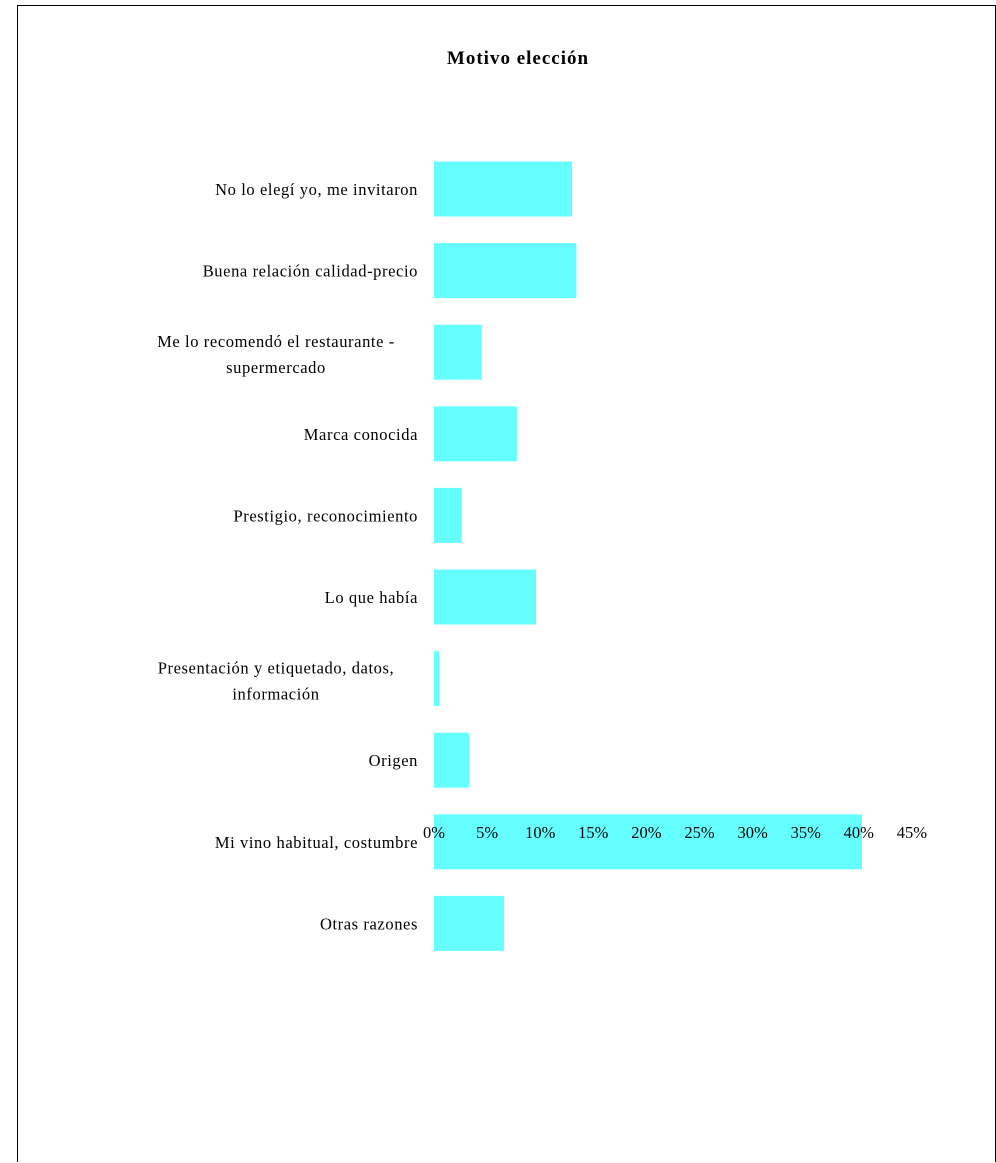 The height and width of the screenshot is (1163, 996). What do you see at coordinates (912, 832) in the screenshot?
I see `x-tick-label: 45%` at bounding box center [912, 832].